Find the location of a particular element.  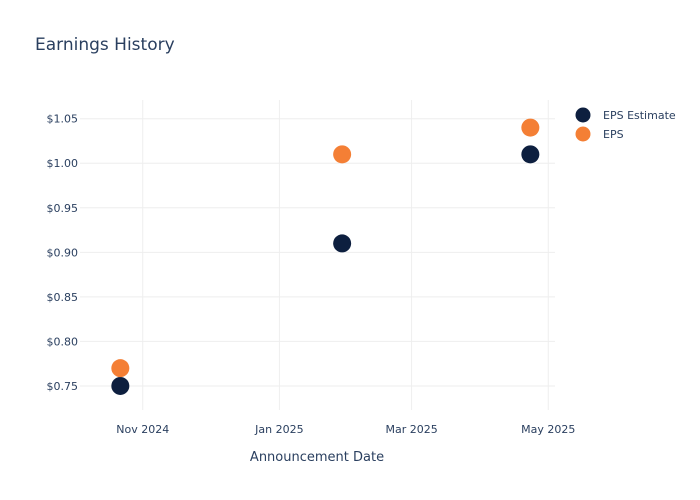

legend-label: EPS is located at coordinates (613, 134).